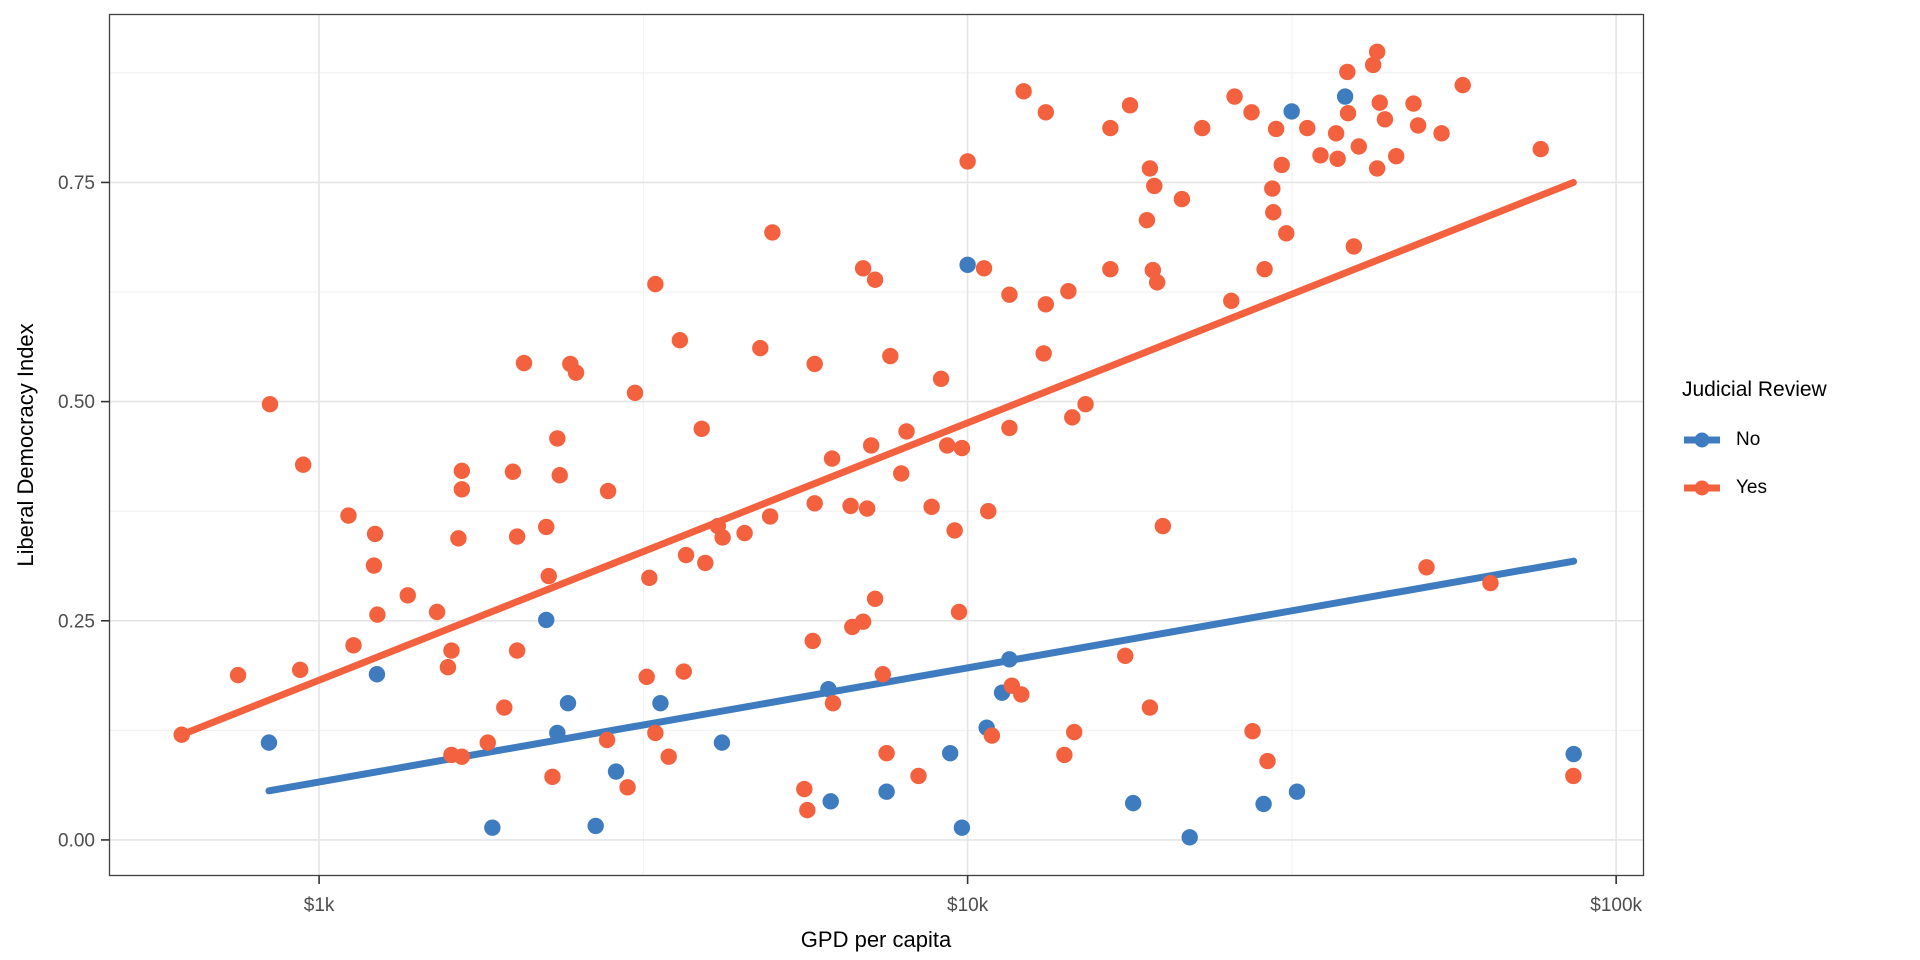 The height and width of the screenshot is (960, 1920). Describe the element at coordinates (1797, 440) in the screenshot. I see `legend-item-no: No` at that location.